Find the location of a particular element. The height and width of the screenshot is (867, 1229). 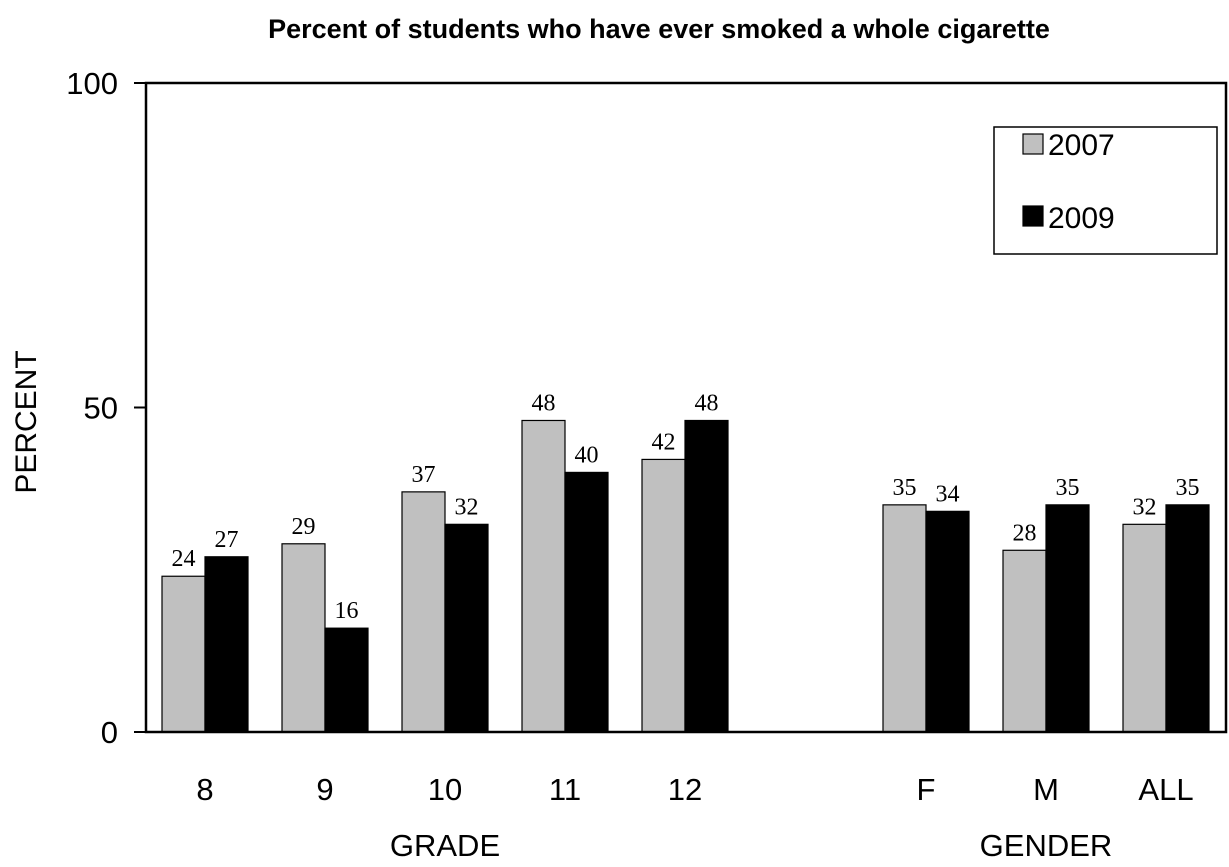

legend: 2007 2009 is located at coordinates (1105, 190).